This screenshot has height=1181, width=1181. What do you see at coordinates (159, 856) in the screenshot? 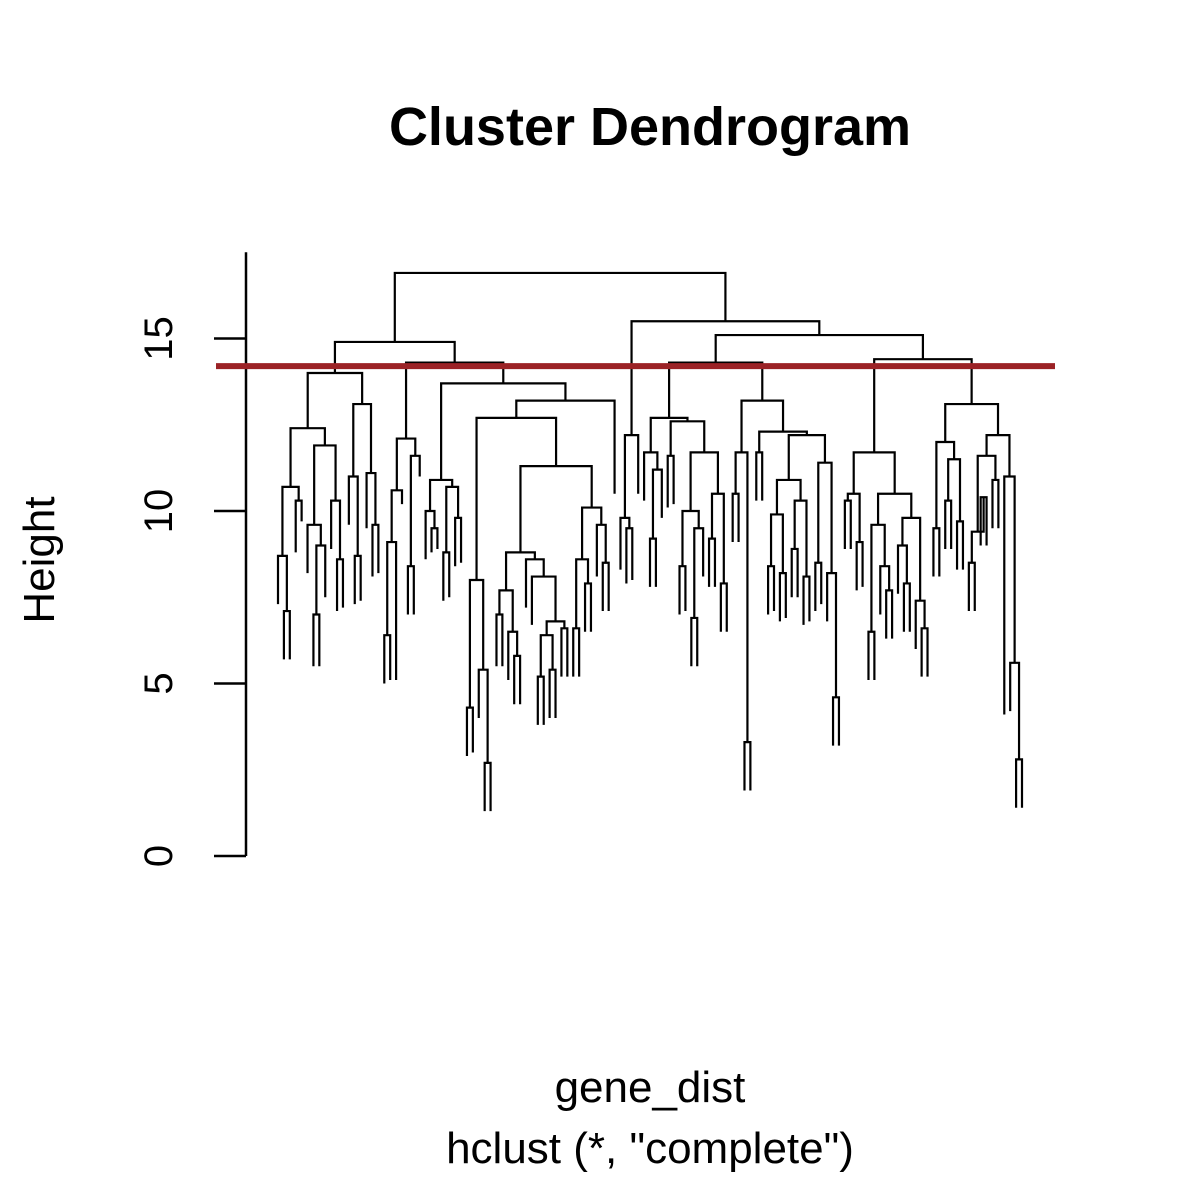
I see `y-tick-label: 0` at bounding box center [159, 856].